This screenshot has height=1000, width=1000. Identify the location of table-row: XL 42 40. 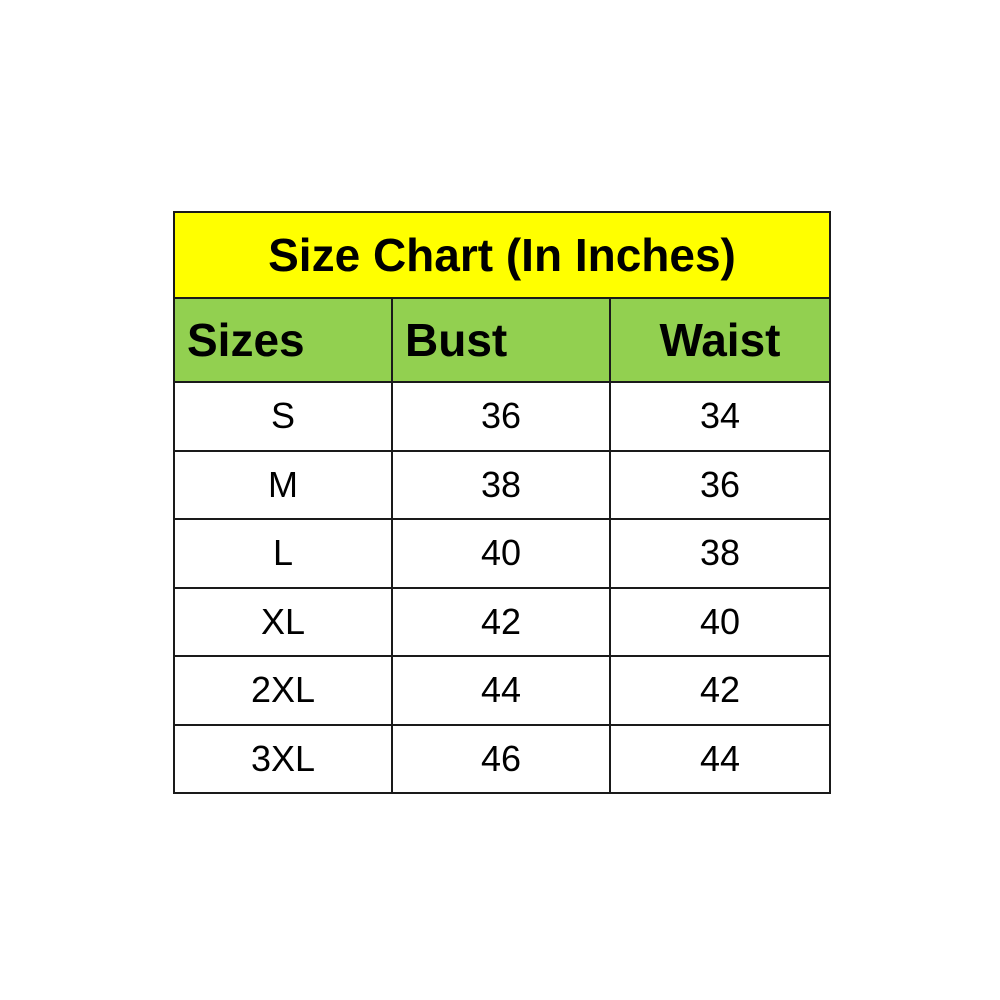
(502, 621).